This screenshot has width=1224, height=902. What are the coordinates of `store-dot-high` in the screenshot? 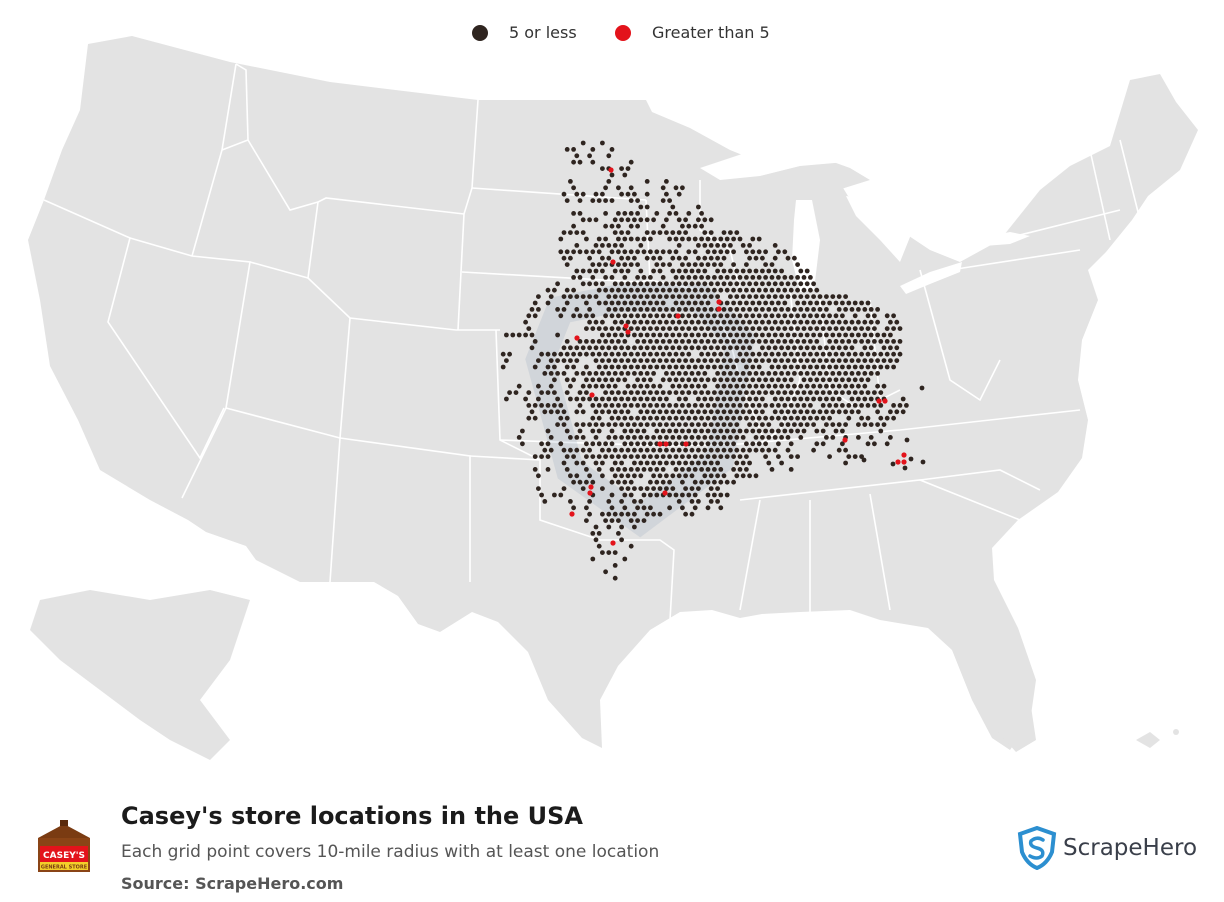 It's located at (590, 493).